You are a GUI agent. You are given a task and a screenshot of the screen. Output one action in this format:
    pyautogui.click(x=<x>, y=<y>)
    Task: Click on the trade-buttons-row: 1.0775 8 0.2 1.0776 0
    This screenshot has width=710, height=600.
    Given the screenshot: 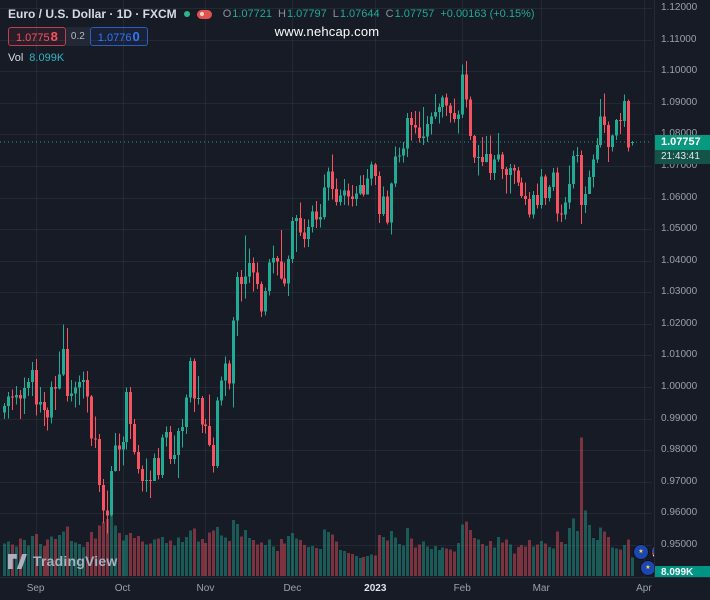 What is the action you would take?
    pyautogui.click(x=271, y=36)
    